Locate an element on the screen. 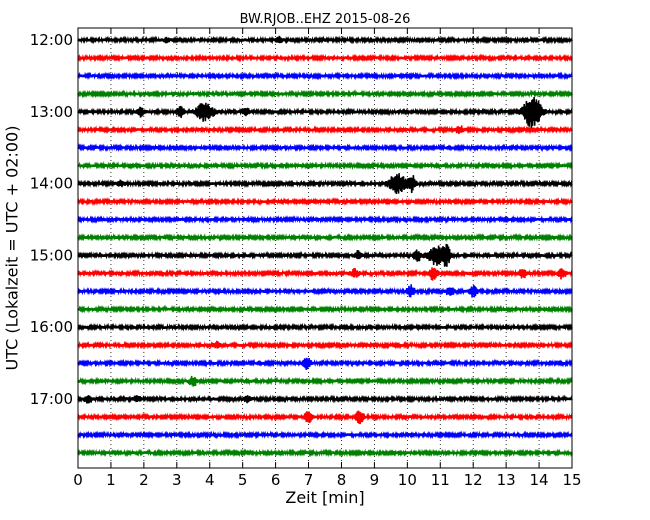 This screenshot has width=650, height=520. y-tick-label-5: 17:00 is located at coordinates (51, 399).